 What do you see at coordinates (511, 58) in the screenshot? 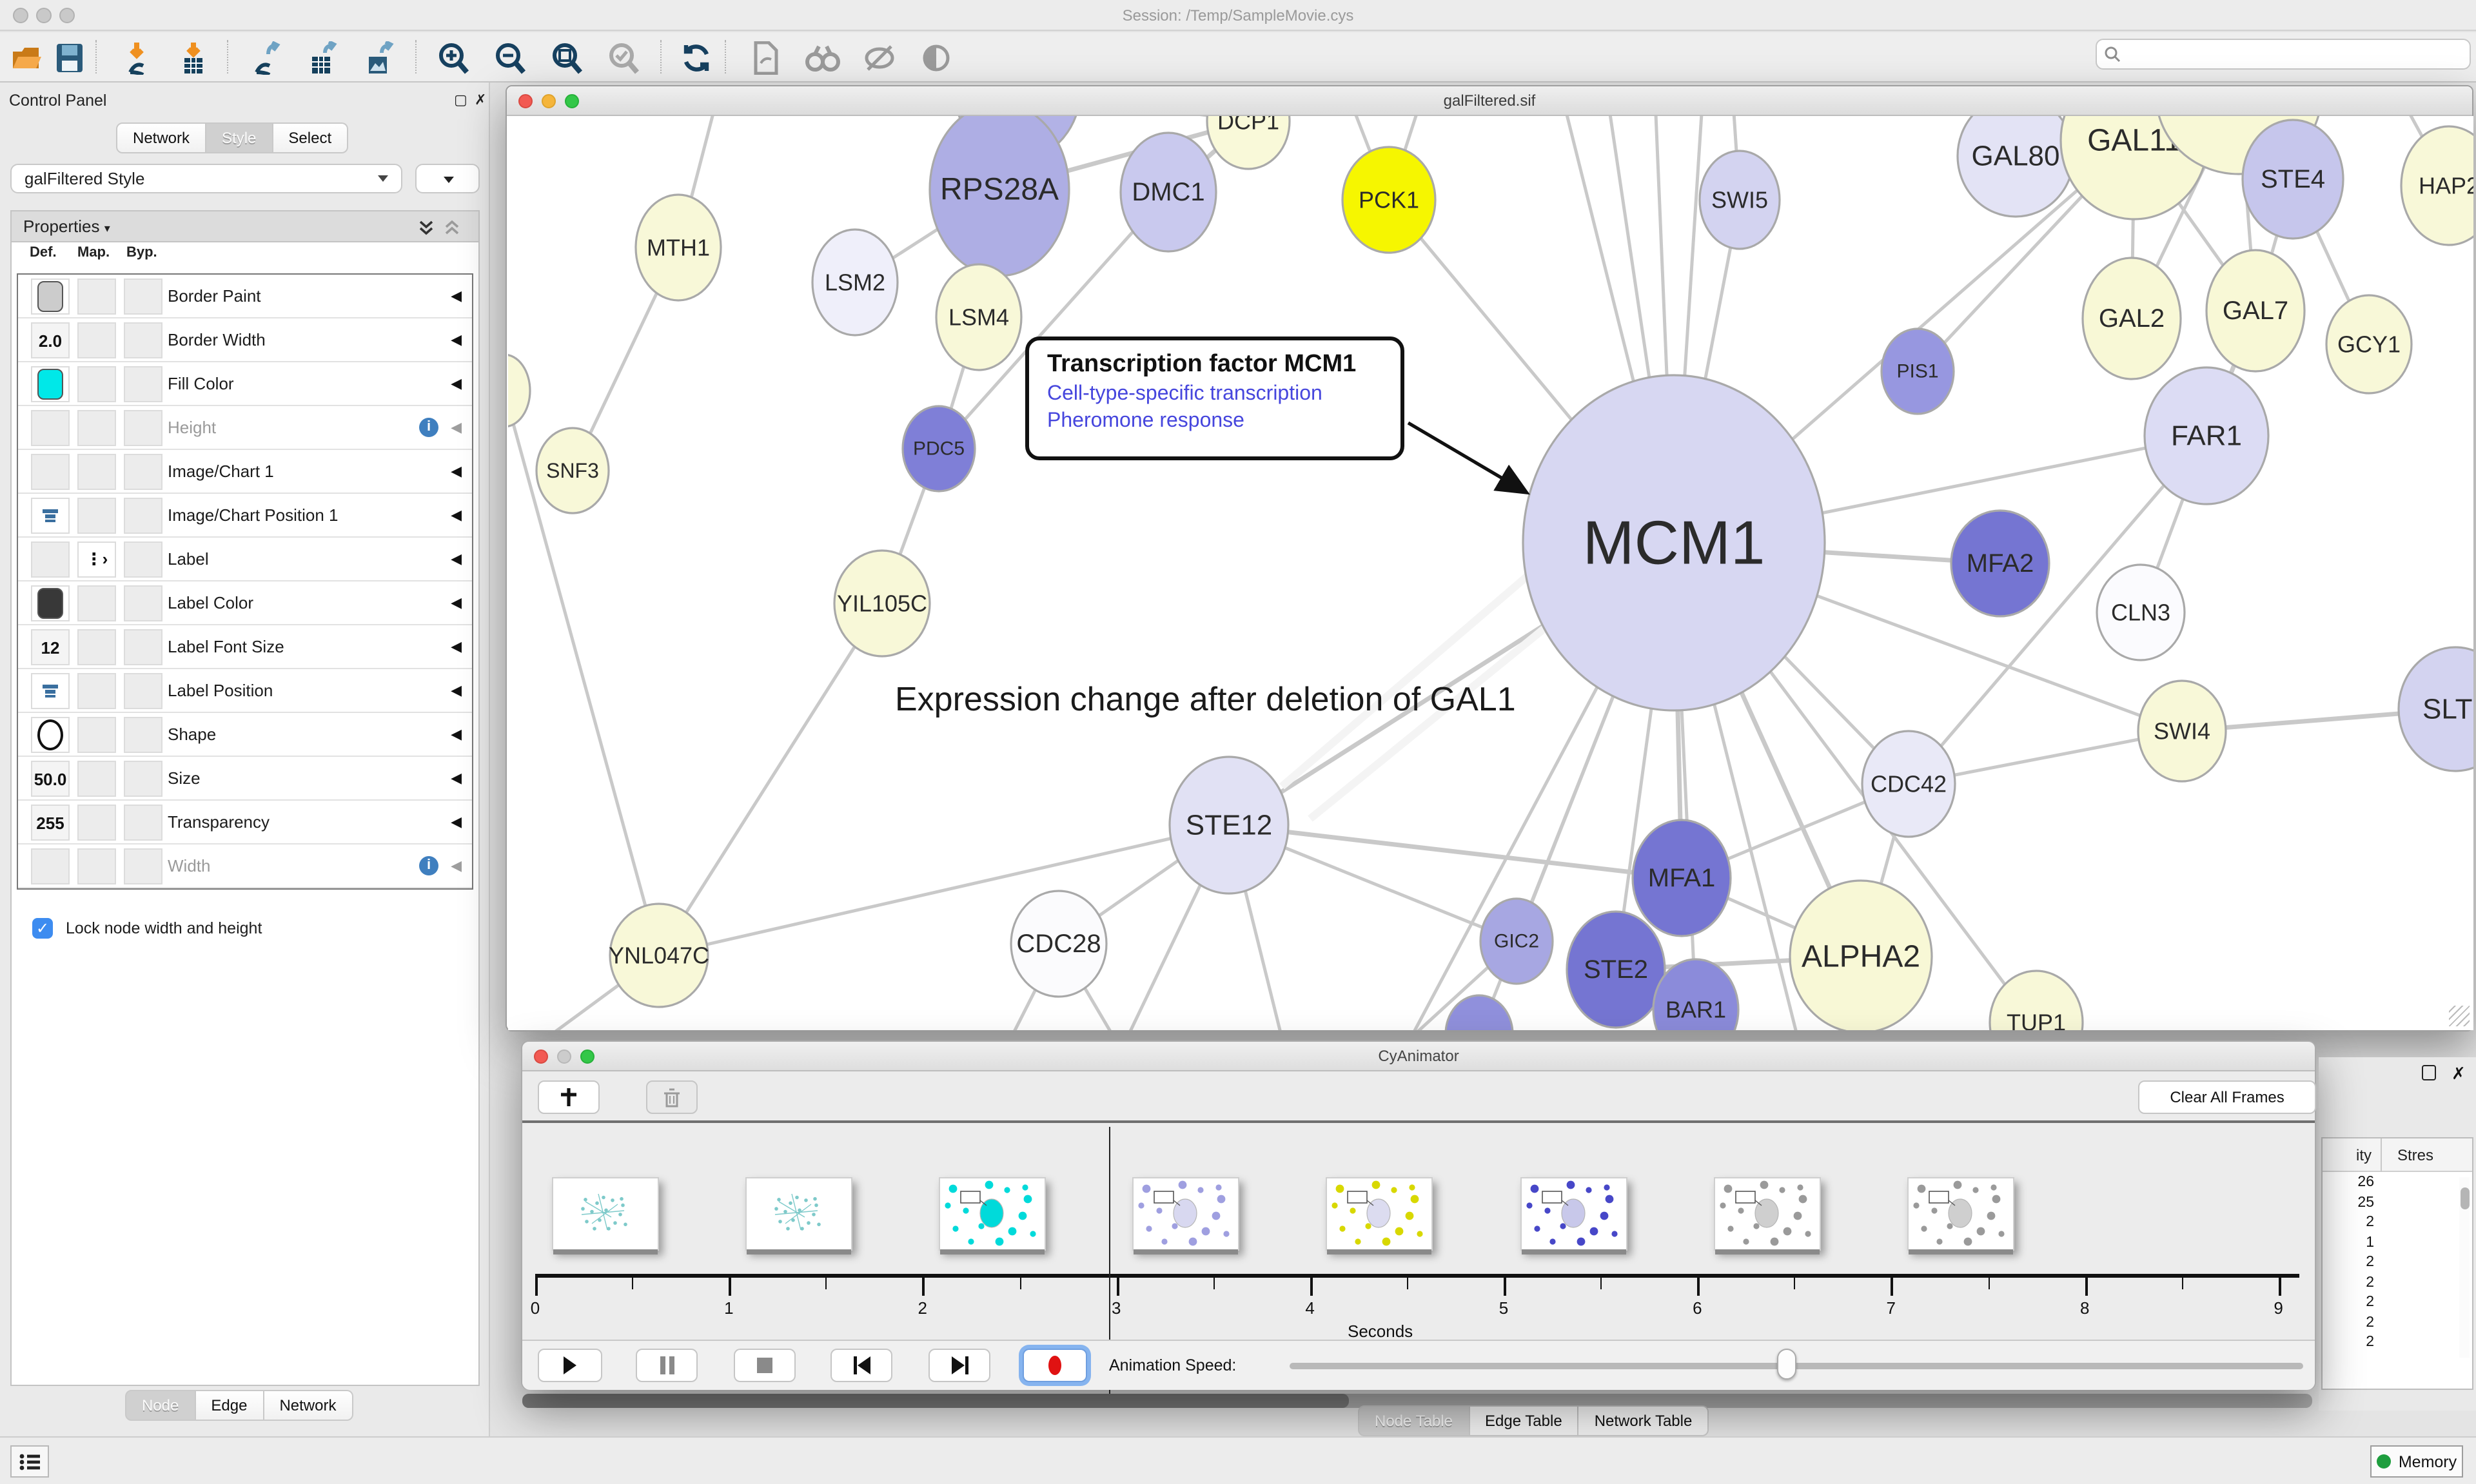
I see `zoom-out-icon` at bounding box center [511, 58].